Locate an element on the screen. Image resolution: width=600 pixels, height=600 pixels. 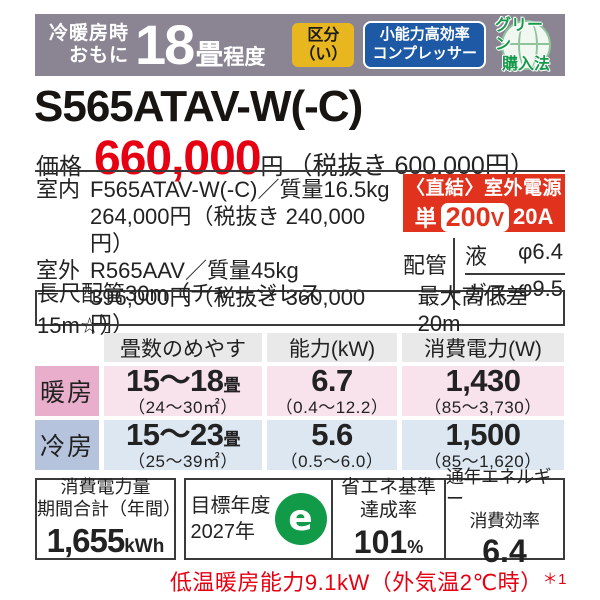
tatami-size: 18 畳 程度 is located at coordinates (200, 45).